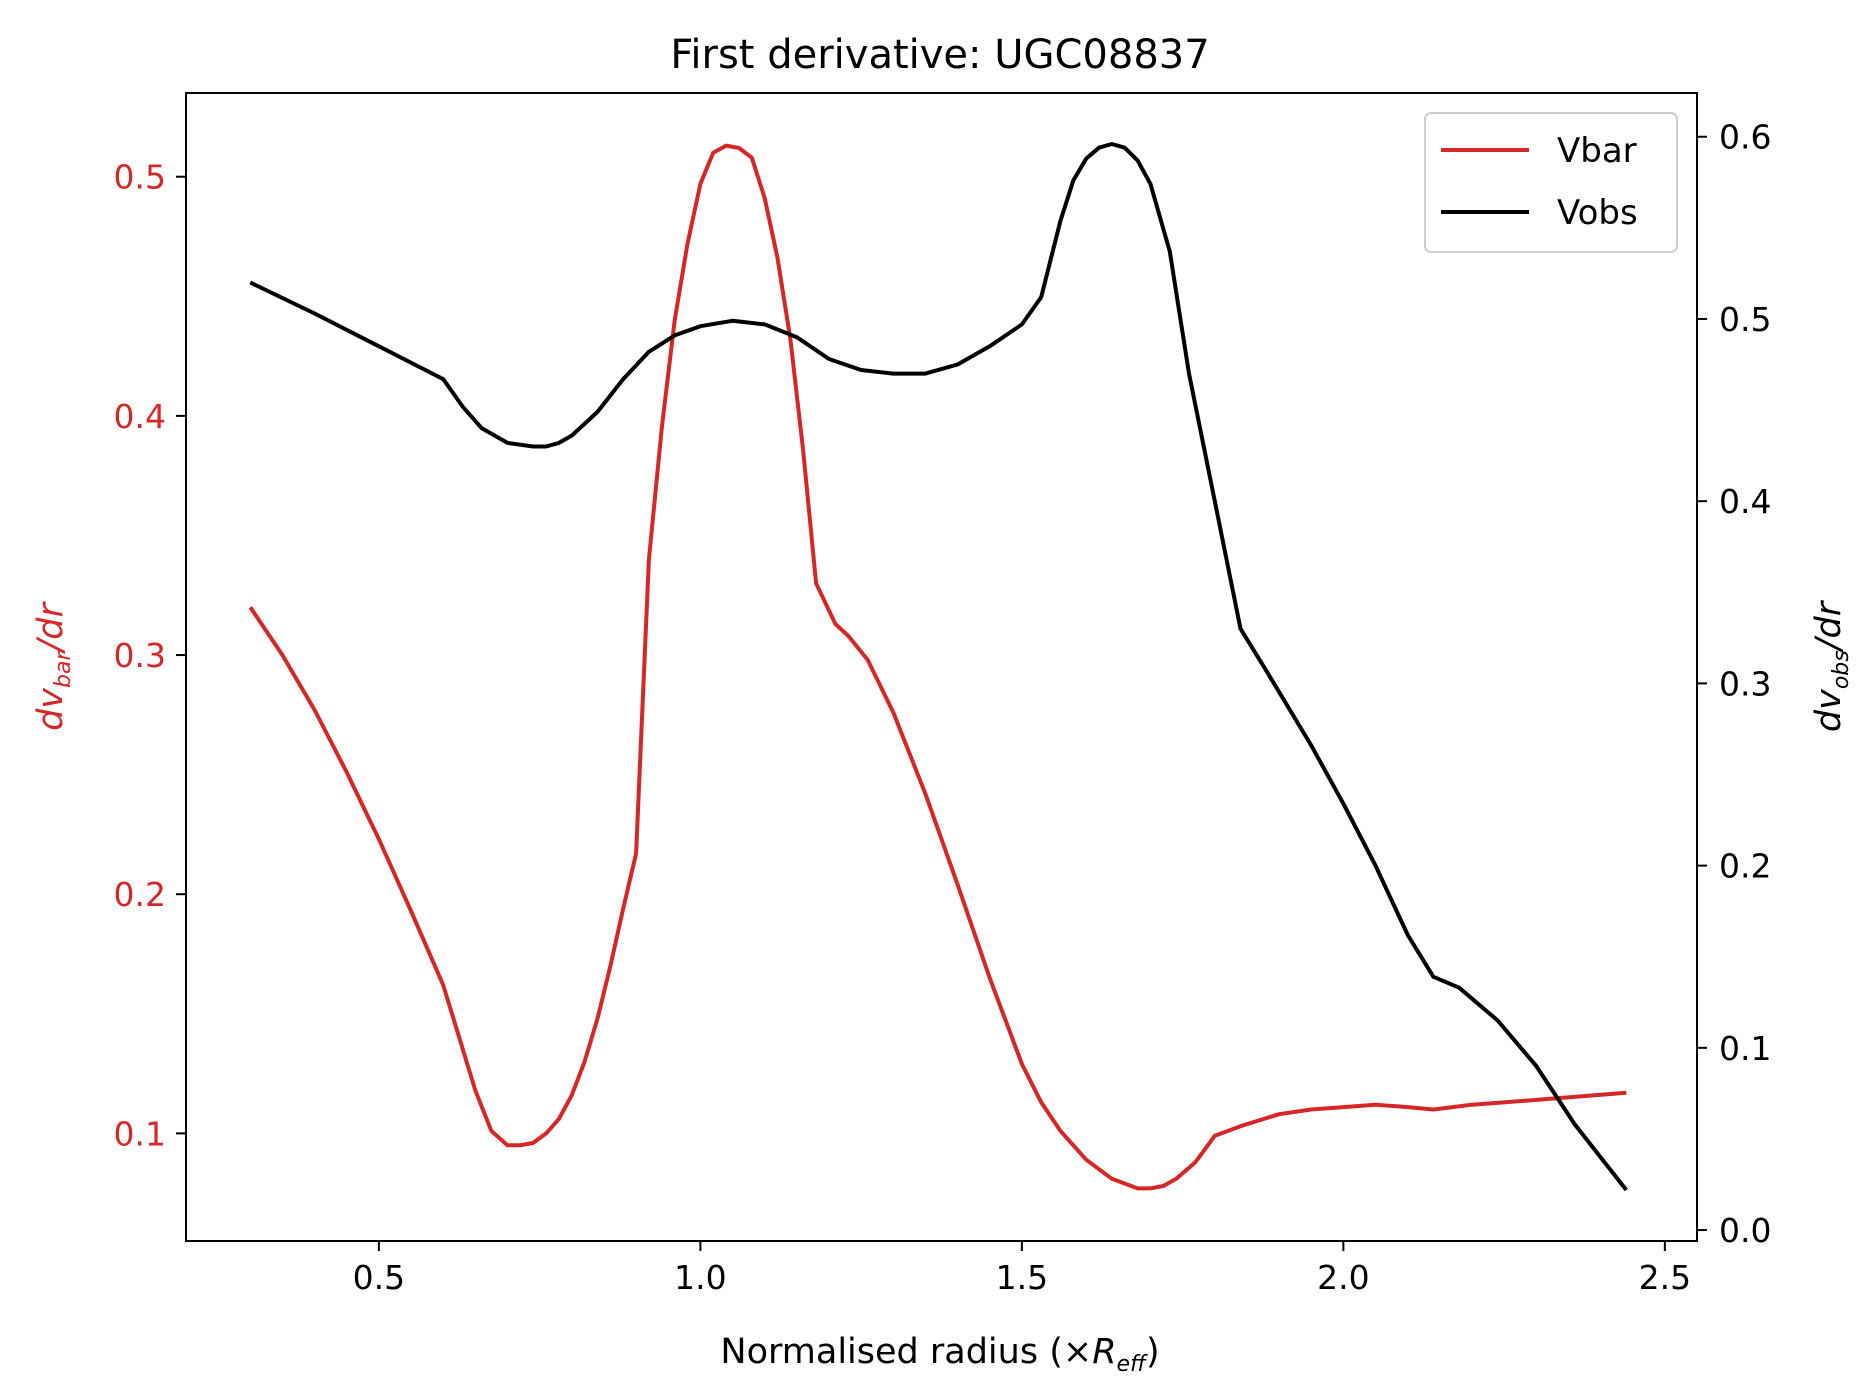  I want to click on legend: Vbar Vobs, so click(1551, 182).